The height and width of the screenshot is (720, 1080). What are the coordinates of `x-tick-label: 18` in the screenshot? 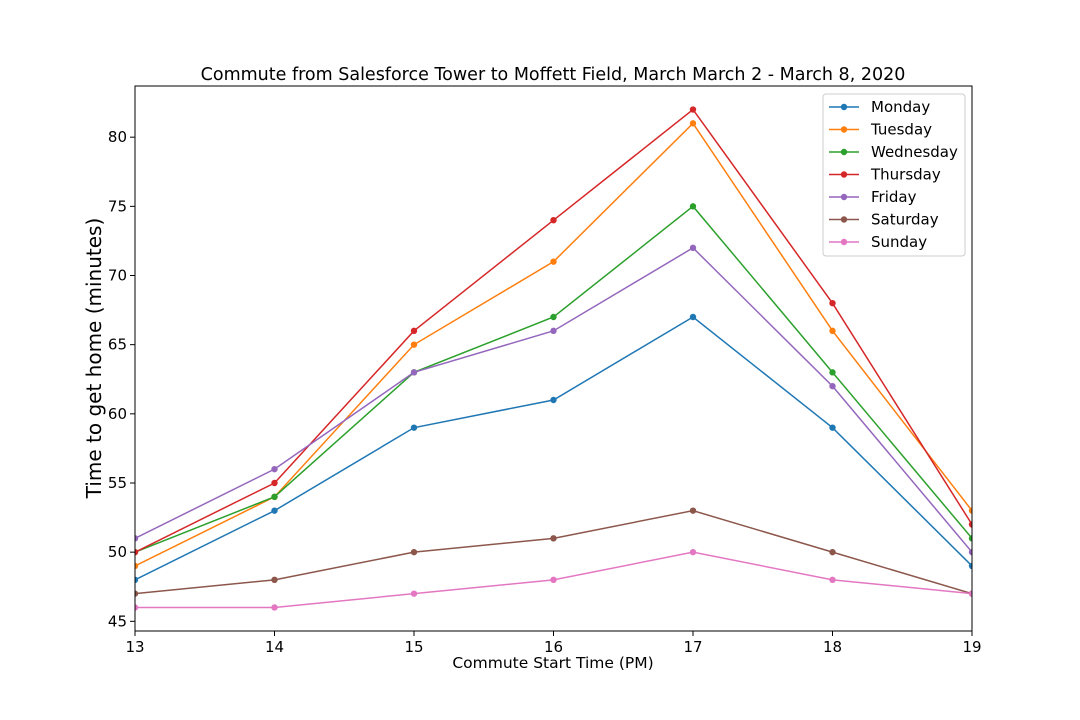 It's located at (832, 647).